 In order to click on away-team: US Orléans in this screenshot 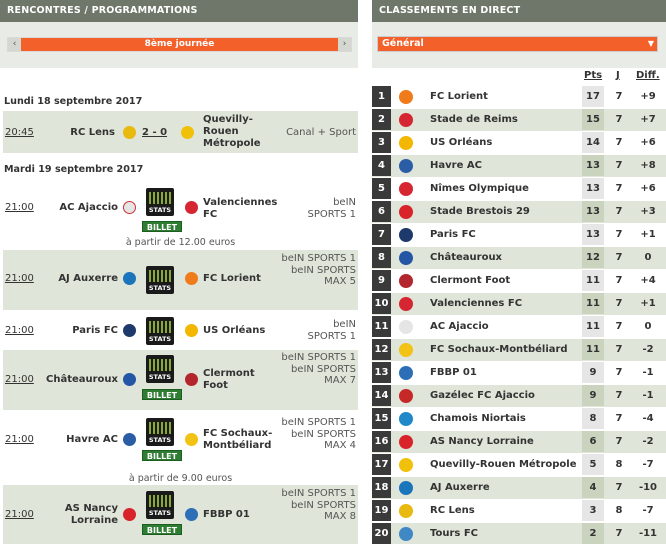, I will do `click(234, 330)`.